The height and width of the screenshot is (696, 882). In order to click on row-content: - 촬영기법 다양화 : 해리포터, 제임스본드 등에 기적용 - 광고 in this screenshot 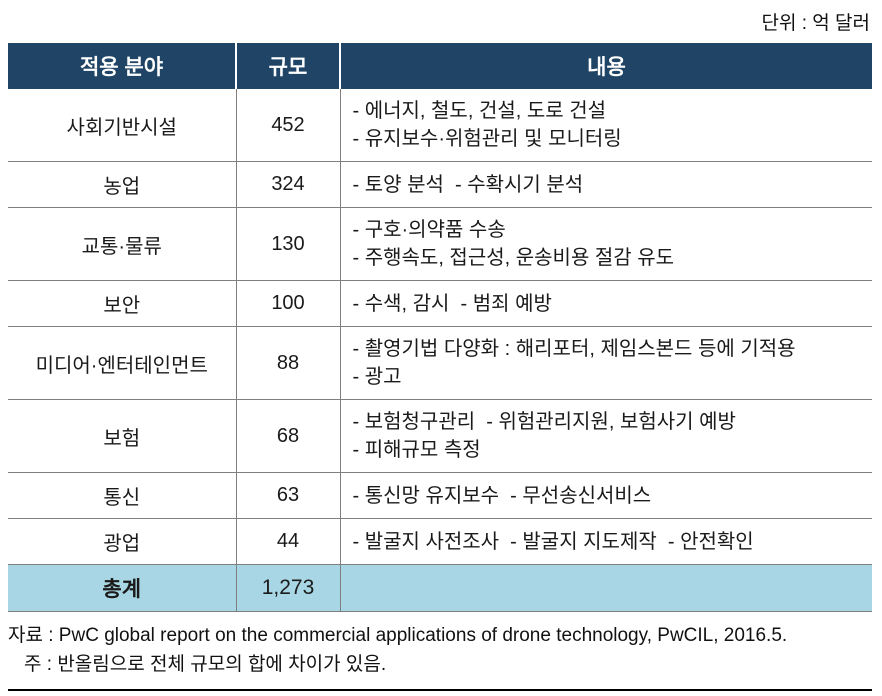, I will do `click(606, 363)`.